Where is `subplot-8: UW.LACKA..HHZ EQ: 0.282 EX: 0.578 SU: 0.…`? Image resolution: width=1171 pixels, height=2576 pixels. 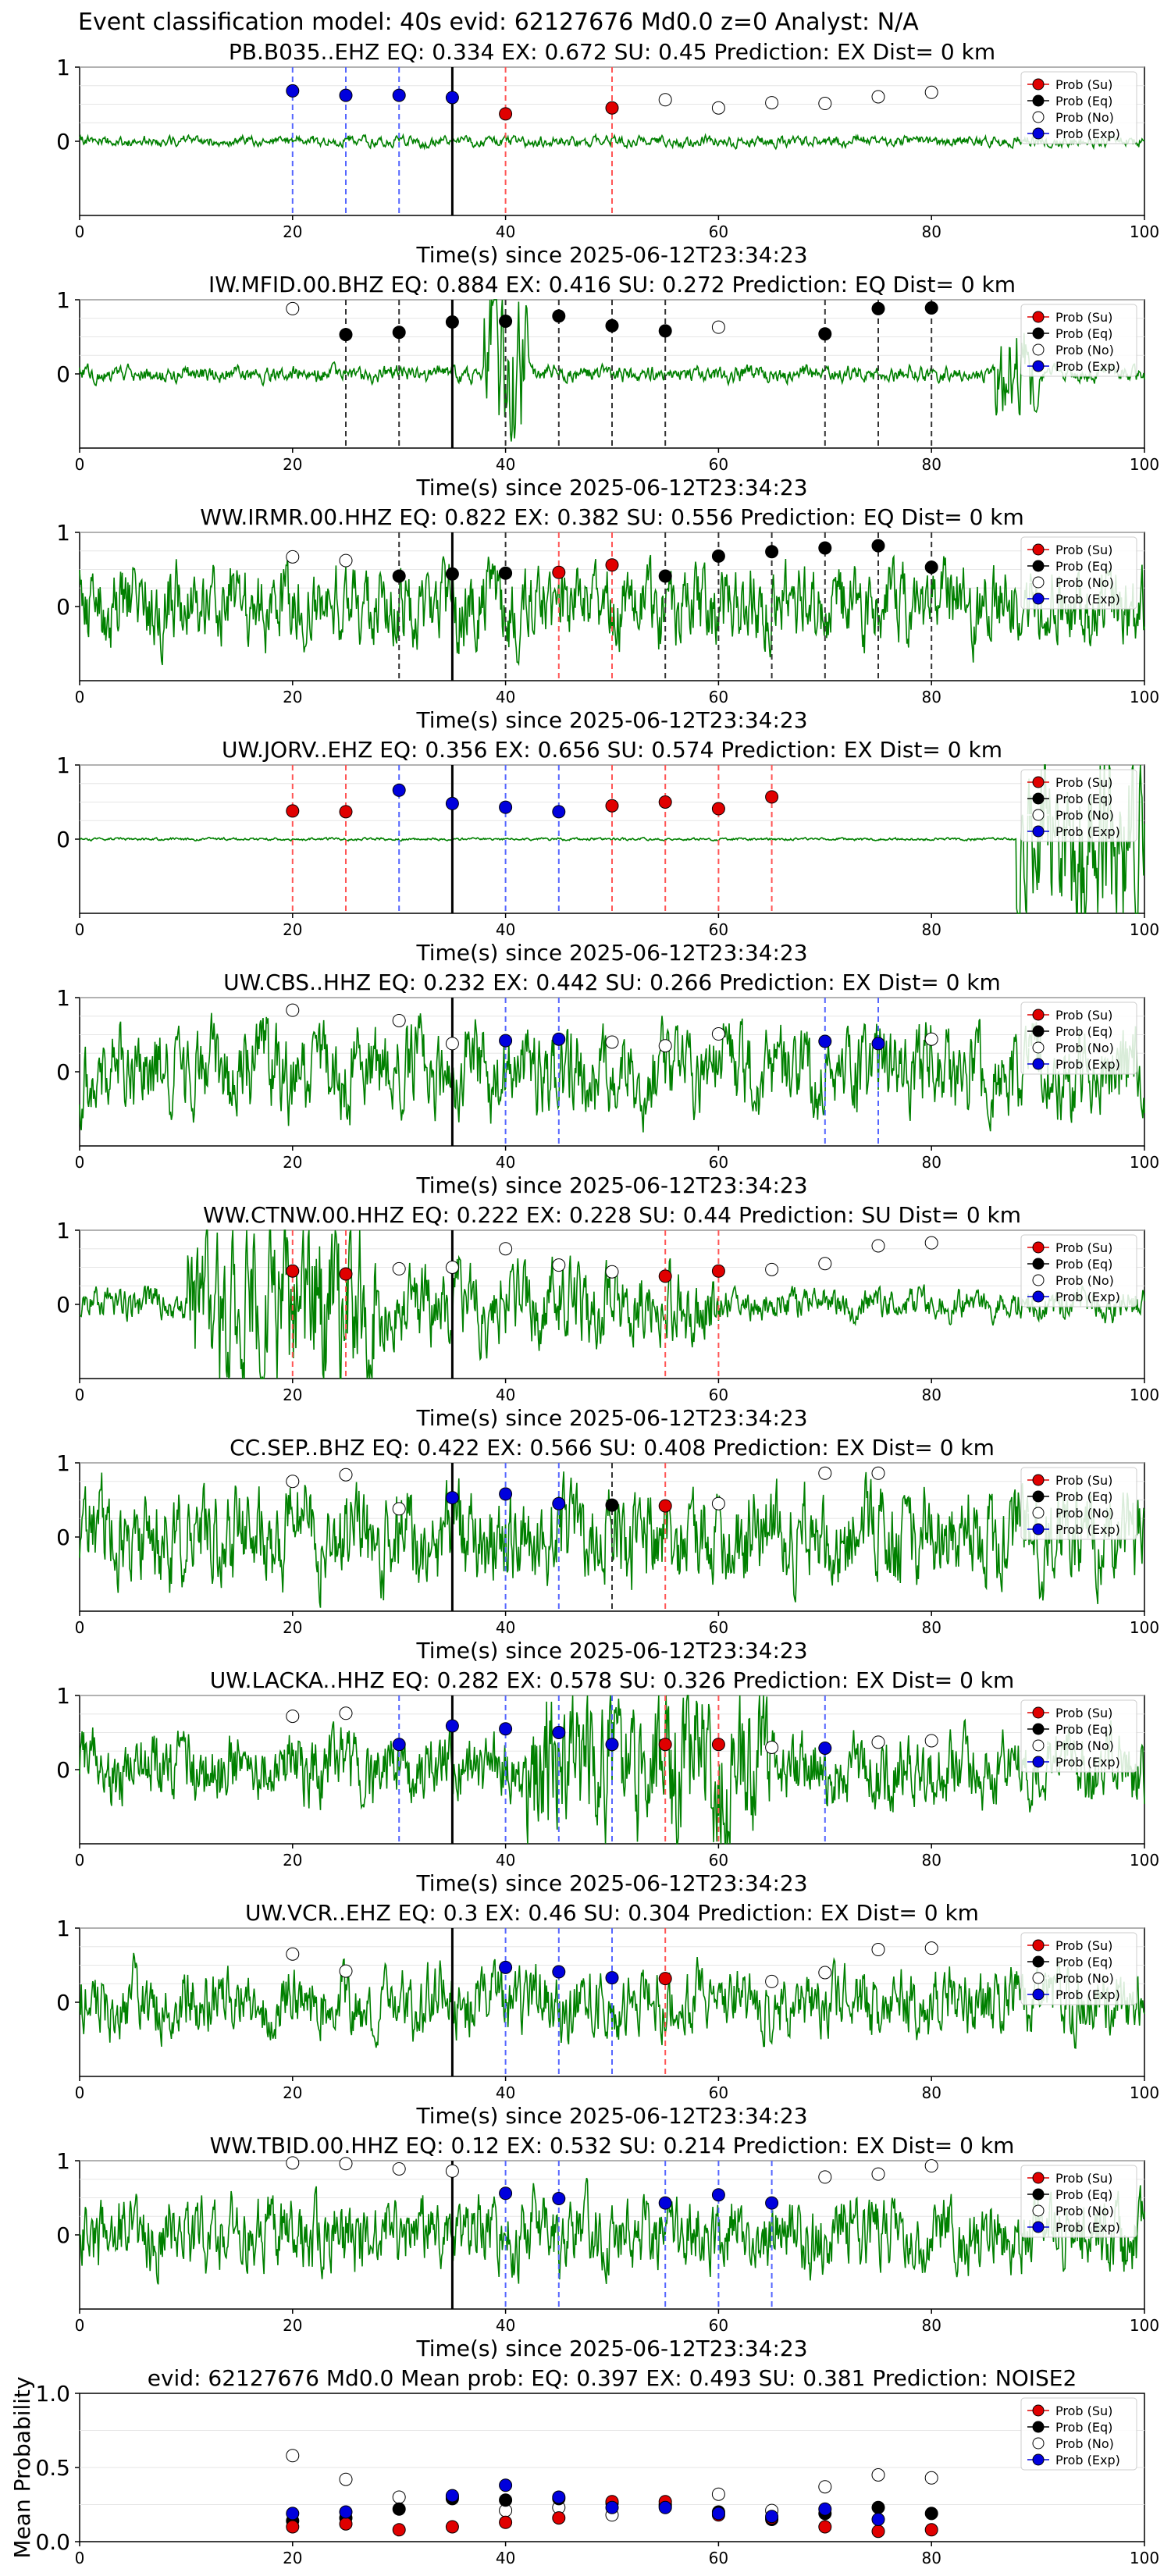
subplot-8: UW.LACKA..HHZ EQ: 0.282 EX: 0.578 SU: 0.… is located at coordinates (607, 1781).